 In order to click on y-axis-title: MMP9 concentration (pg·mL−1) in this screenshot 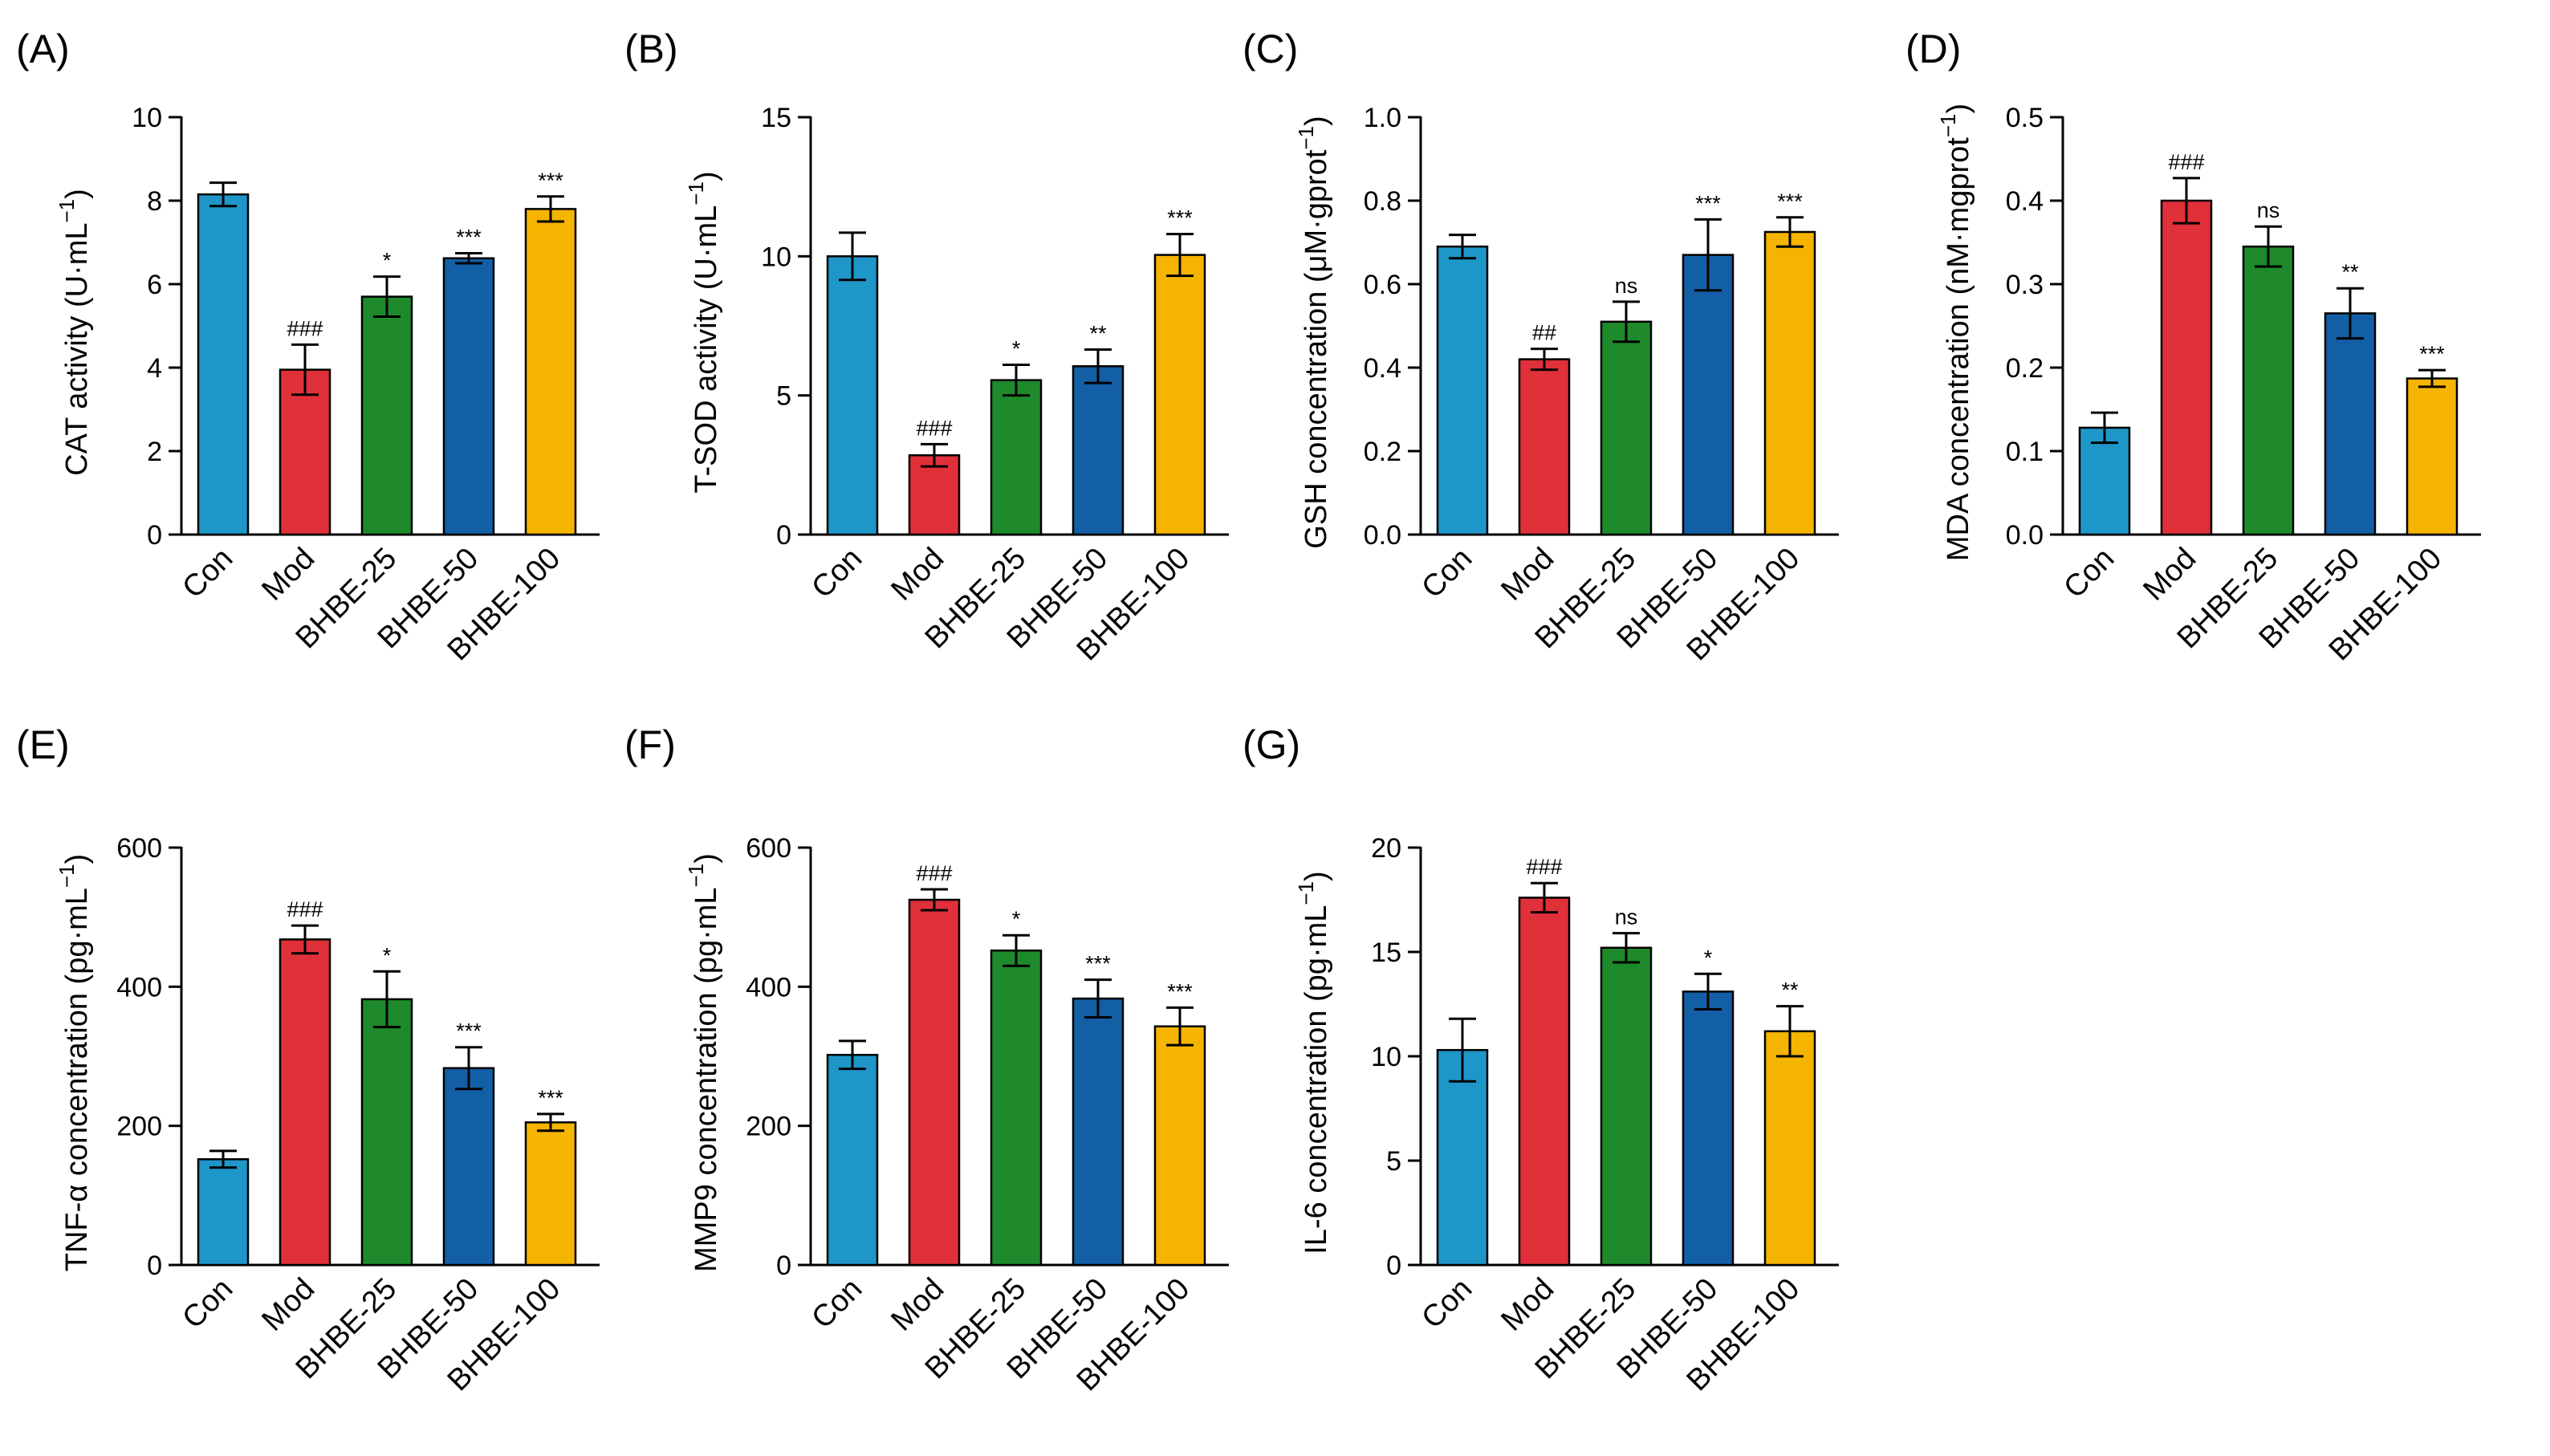, I will do `click(703, 1062)`.